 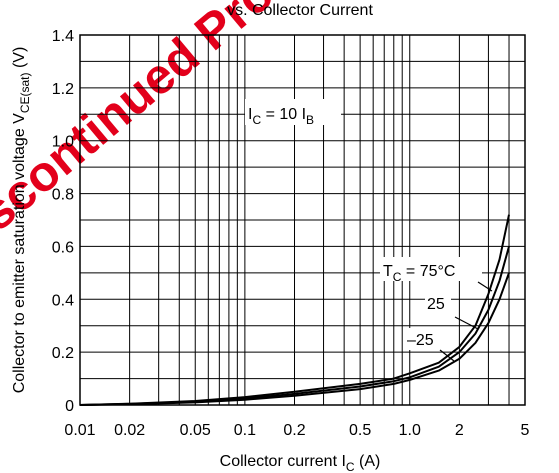 I want to click on x-tick-label: 2, so click(x=459, y=430).